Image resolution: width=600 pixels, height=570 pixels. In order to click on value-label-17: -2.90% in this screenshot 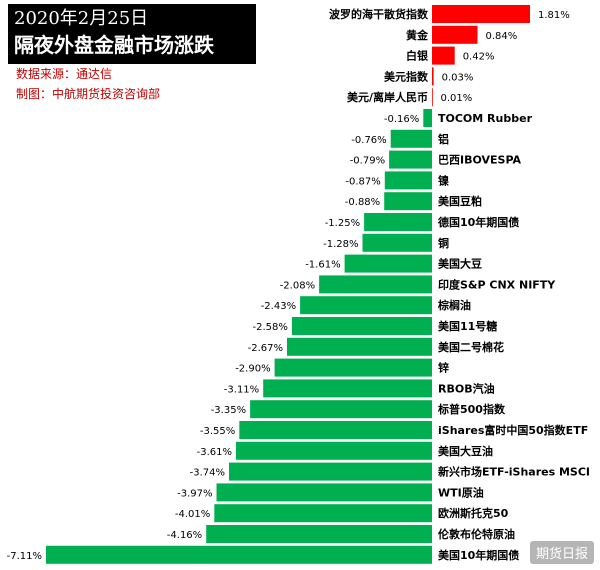, I will do `click(252, 369)`.